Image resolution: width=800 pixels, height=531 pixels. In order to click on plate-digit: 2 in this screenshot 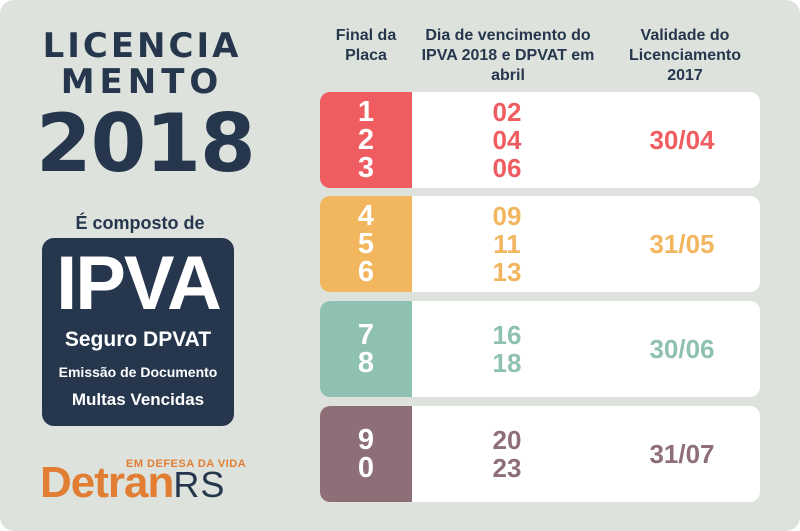, I will do `click(366, 140)`.